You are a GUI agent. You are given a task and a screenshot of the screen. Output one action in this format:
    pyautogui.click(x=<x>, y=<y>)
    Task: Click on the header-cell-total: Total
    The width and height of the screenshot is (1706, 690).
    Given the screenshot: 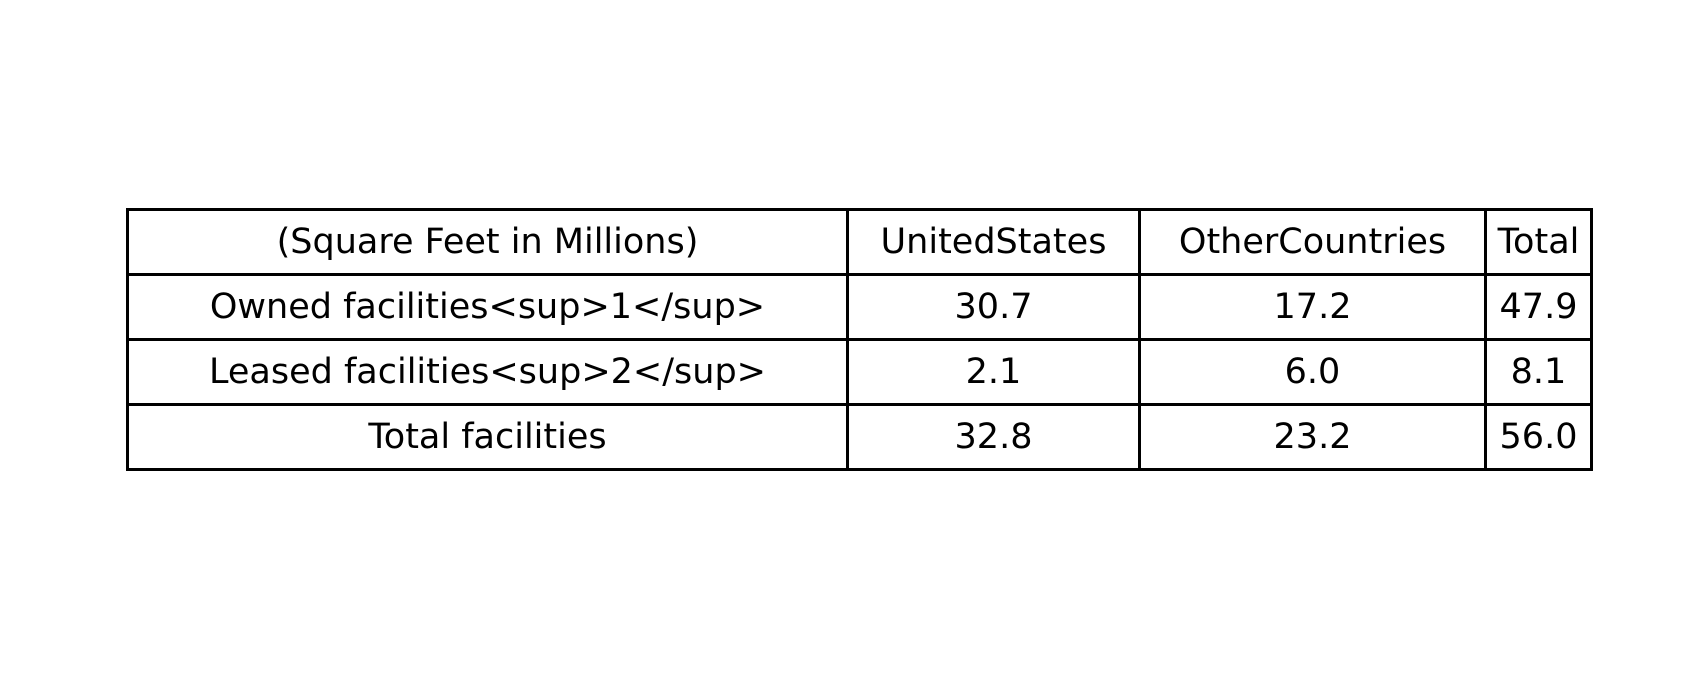 What is the action you would take?
    pyautogui.click(x=1538, y=242)
    